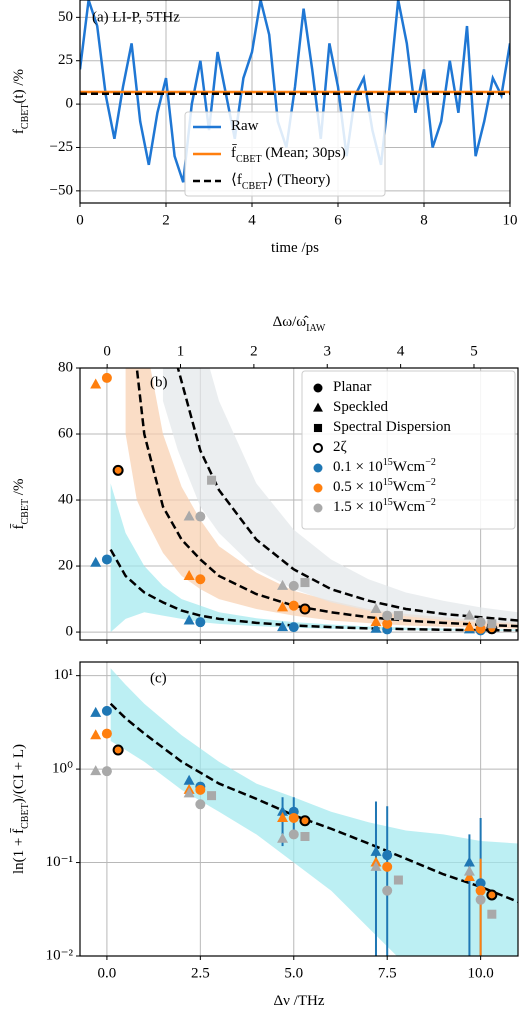 This screenshot has width=520, height=1015. What do you see at coordinates (234, 153) in the screenshot?
I see `legend-label-part: f̄` at bounding box center [234, 153].